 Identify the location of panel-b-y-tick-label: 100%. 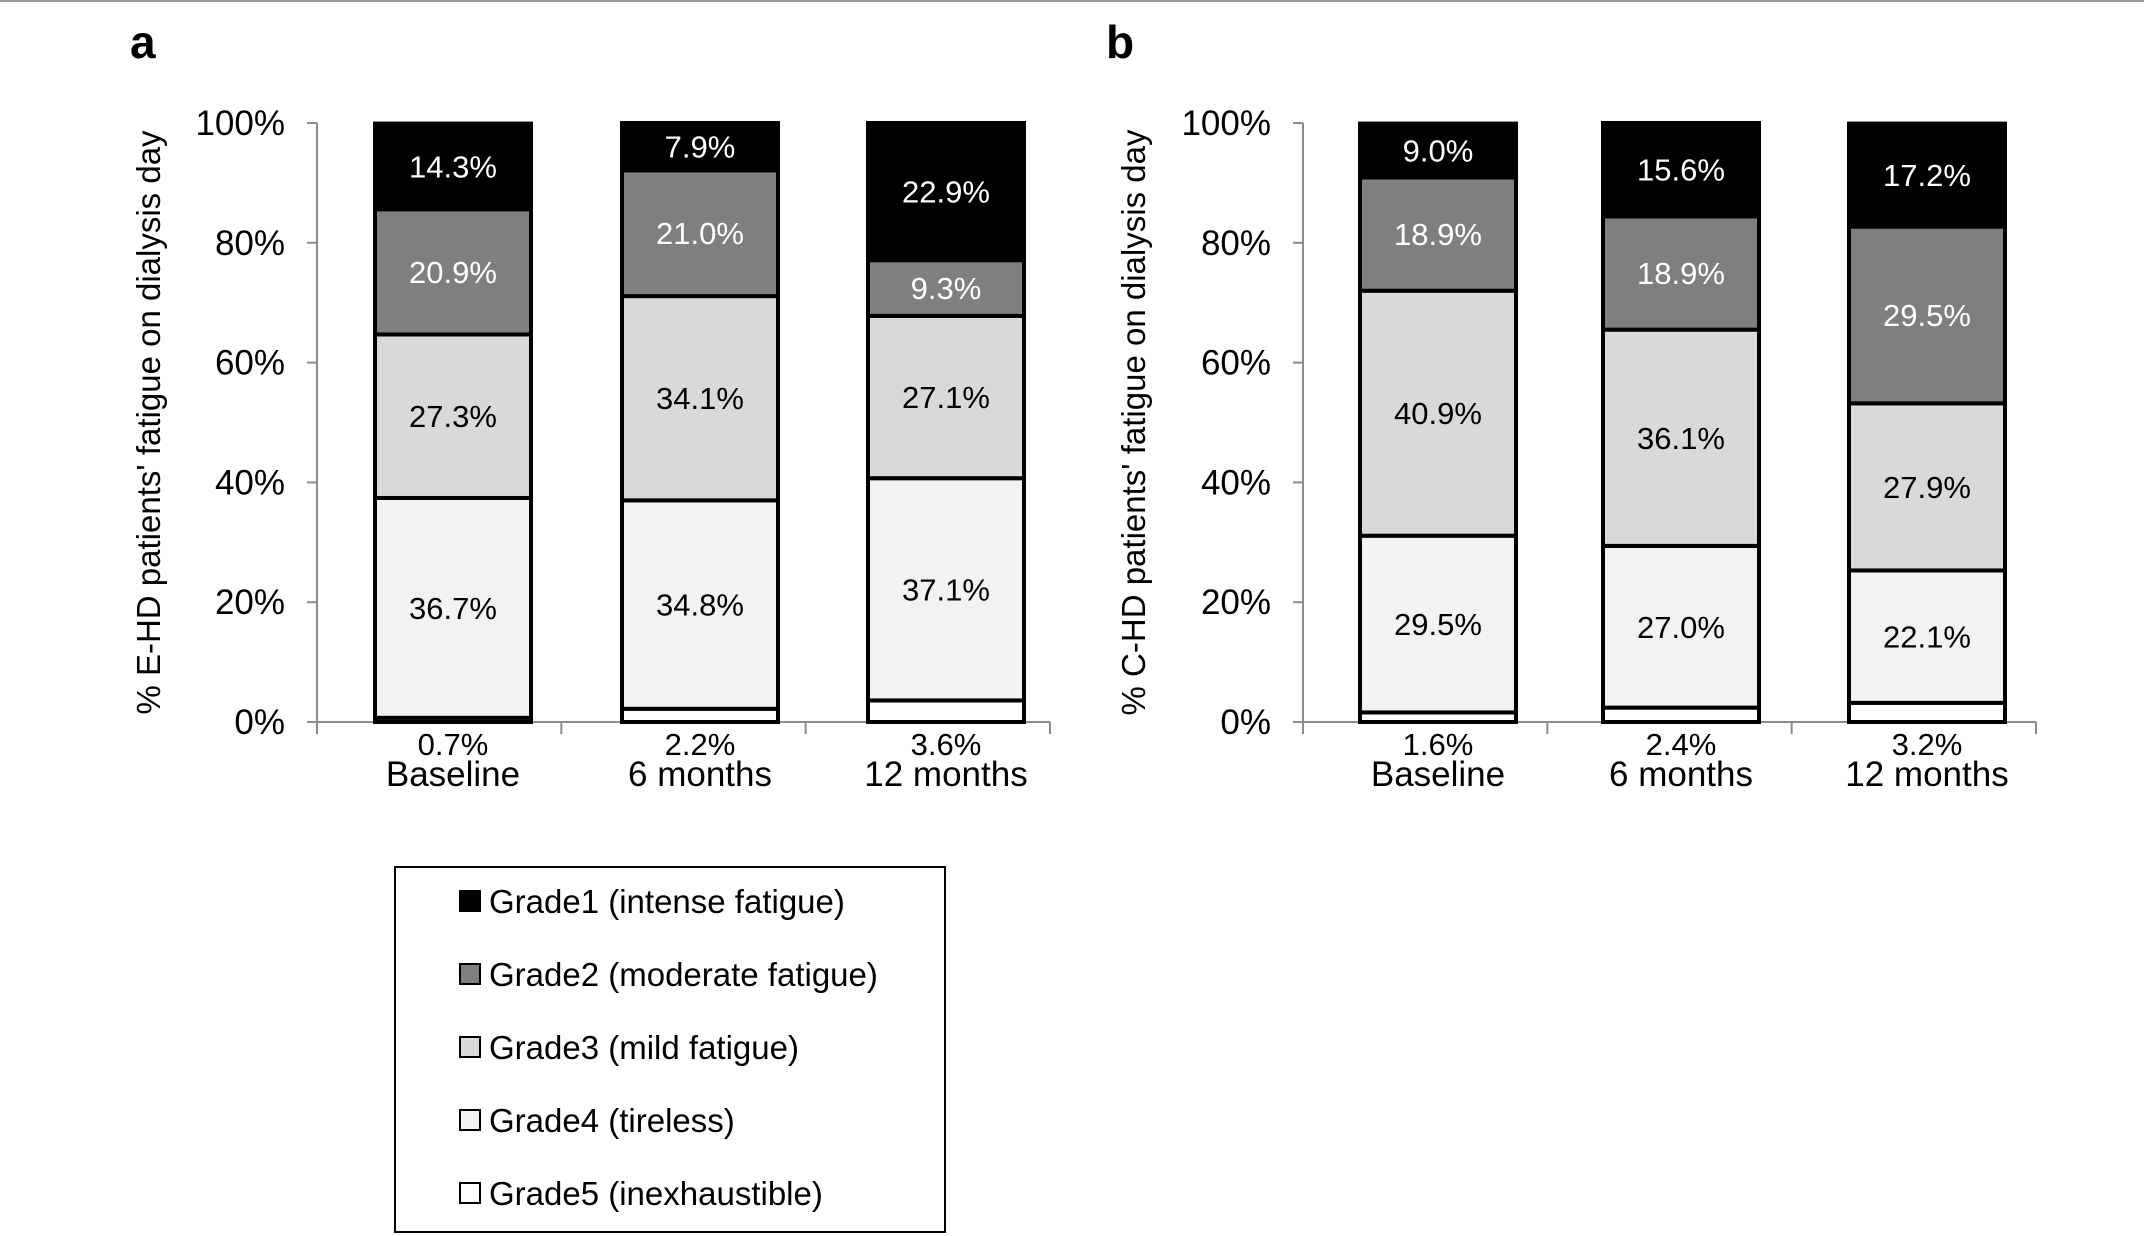
(1226, 123).